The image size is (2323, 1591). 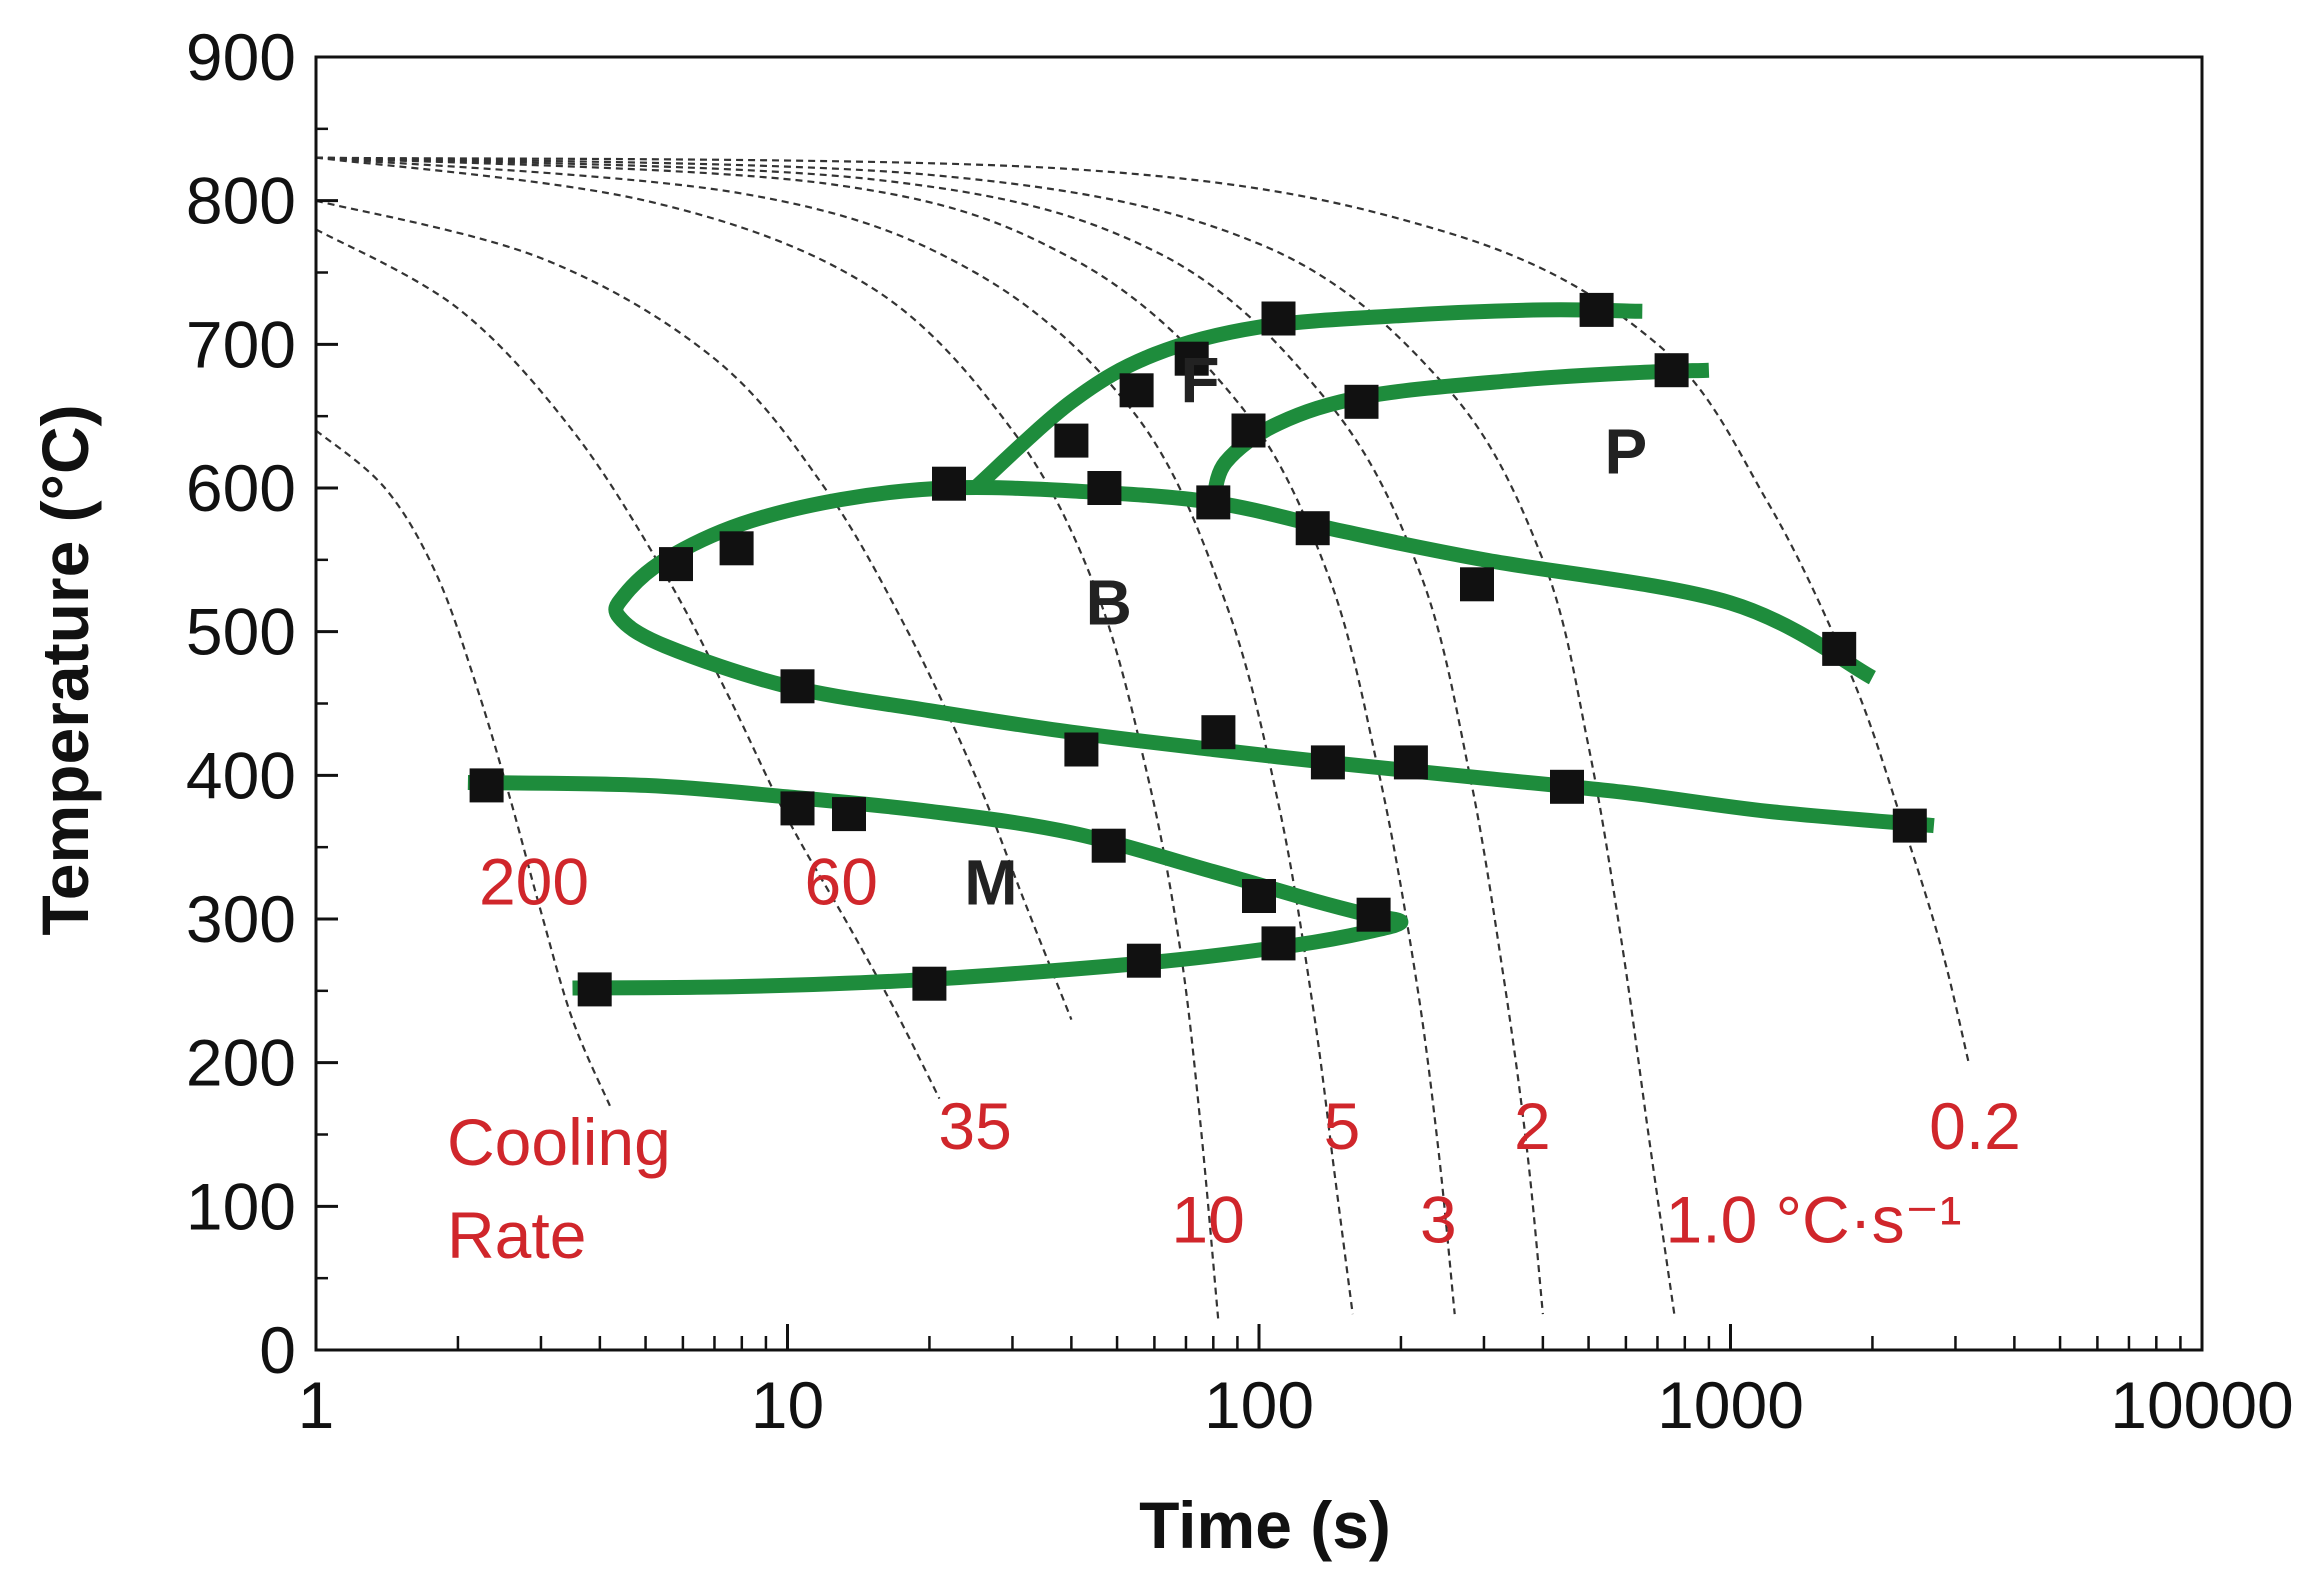 What do you see at coordinates (1342, 1126) in the screenshot?
I see `cooling-rate-label-4: 5` at bounding box center [1342, 1126].